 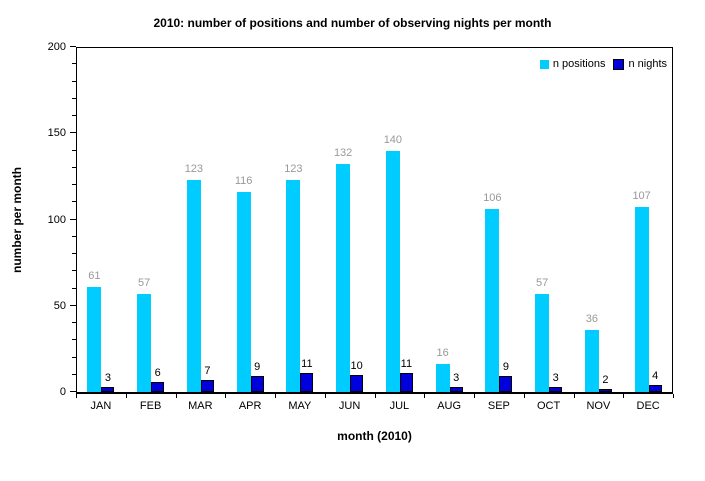 I want to click on bar-n-positions-JAN, so click(x=94, y=339).